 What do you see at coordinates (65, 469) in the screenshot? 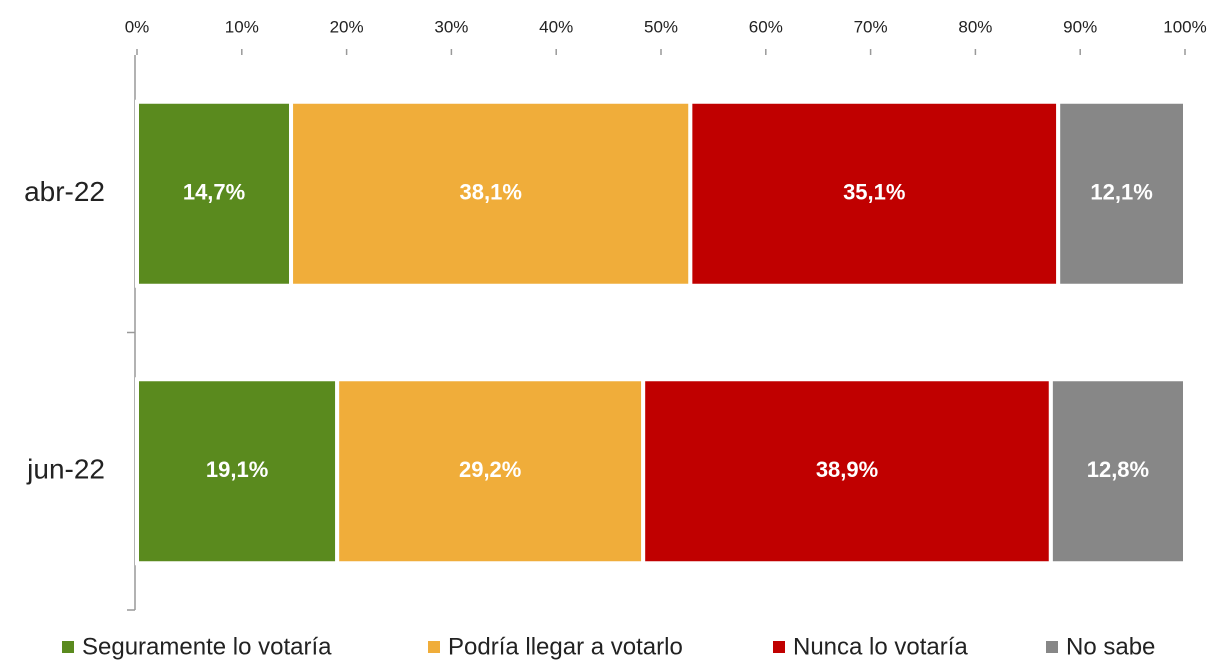
I see `category-label: jun-22` at bounding box center [65, 469].